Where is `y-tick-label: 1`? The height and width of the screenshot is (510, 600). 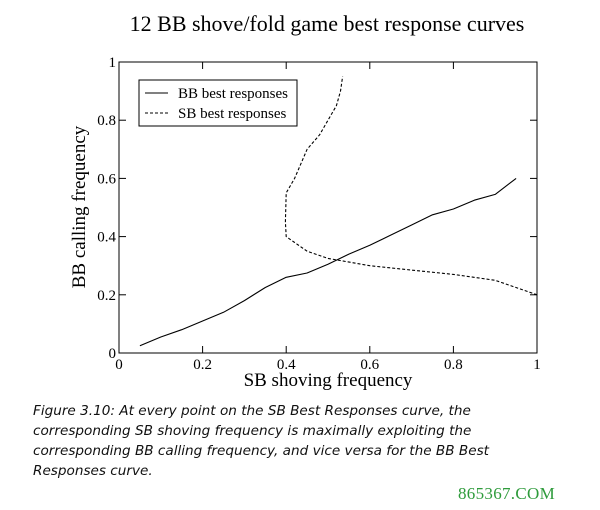
y-tick-label: 1 is located at coordinates (113, 63).